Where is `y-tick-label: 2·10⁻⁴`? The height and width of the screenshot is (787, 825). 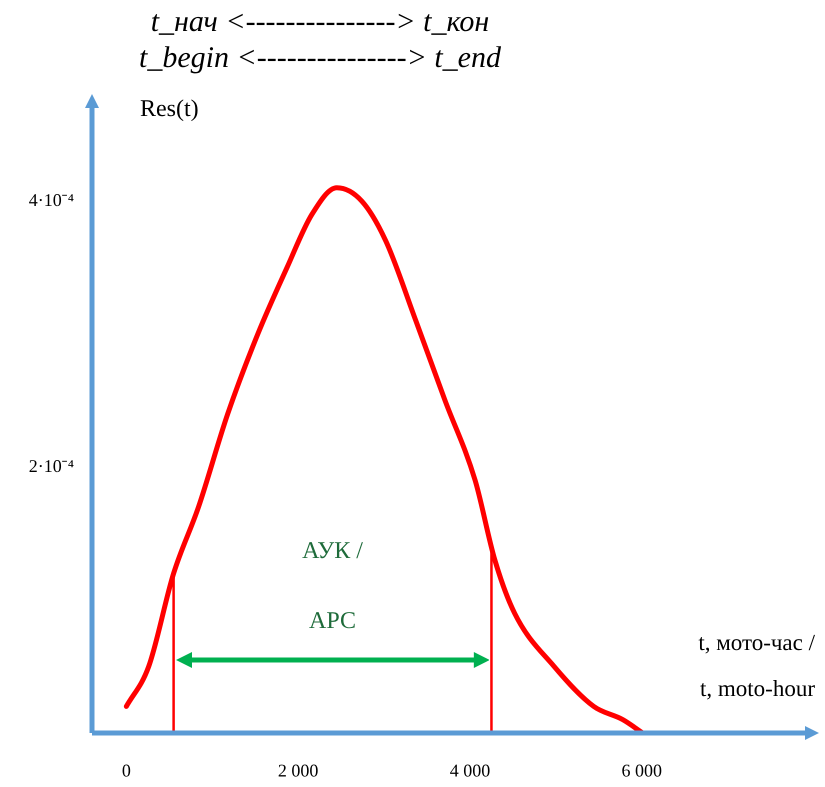 y-tick-label: 2·10⁻⁴ is located at coordinates (51, 466).